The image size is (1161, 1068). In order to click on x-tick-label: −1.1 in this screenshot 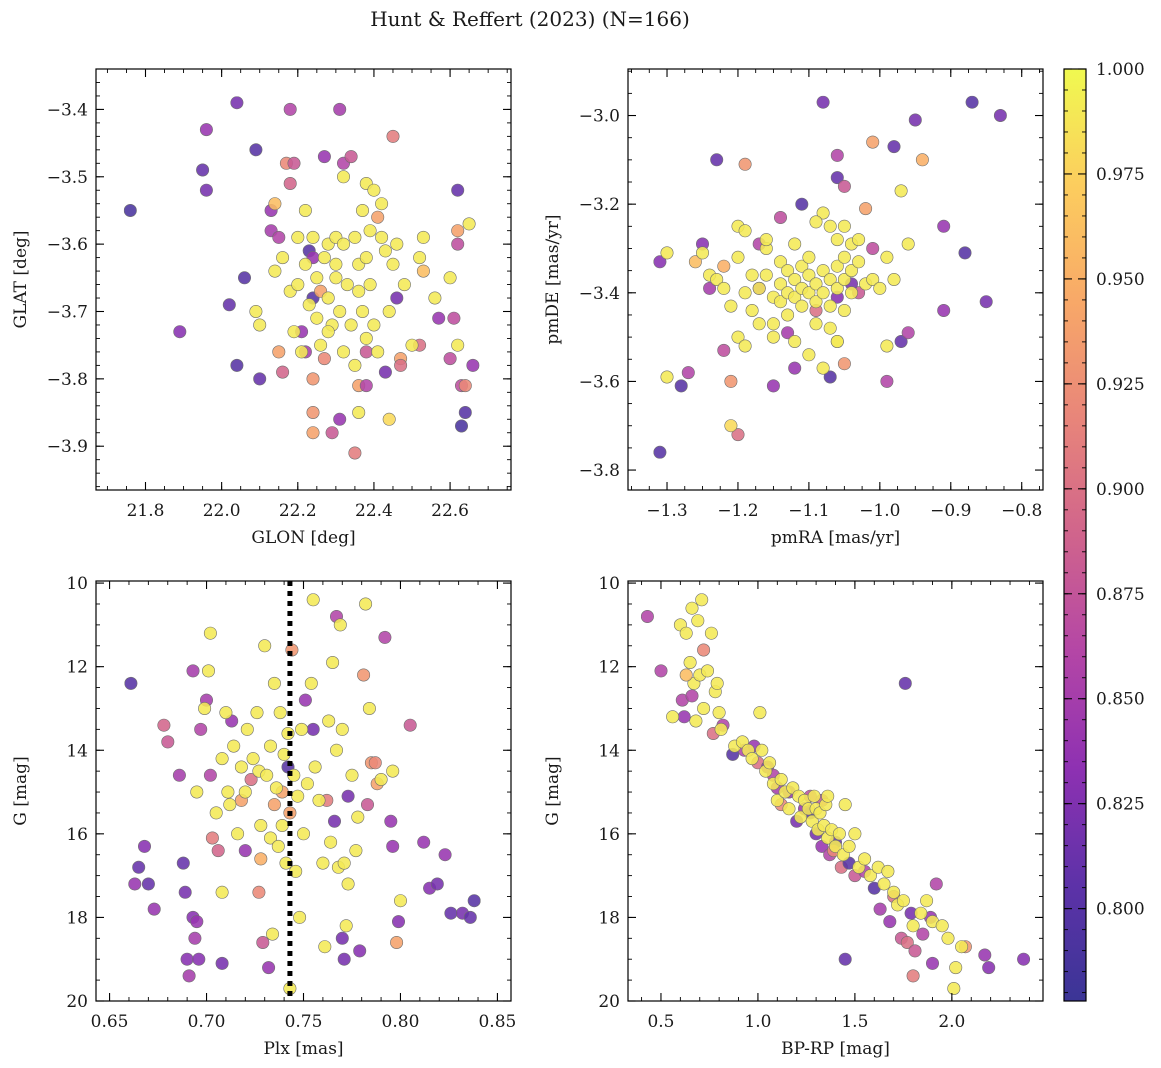, I will do `click(808, 511)`.